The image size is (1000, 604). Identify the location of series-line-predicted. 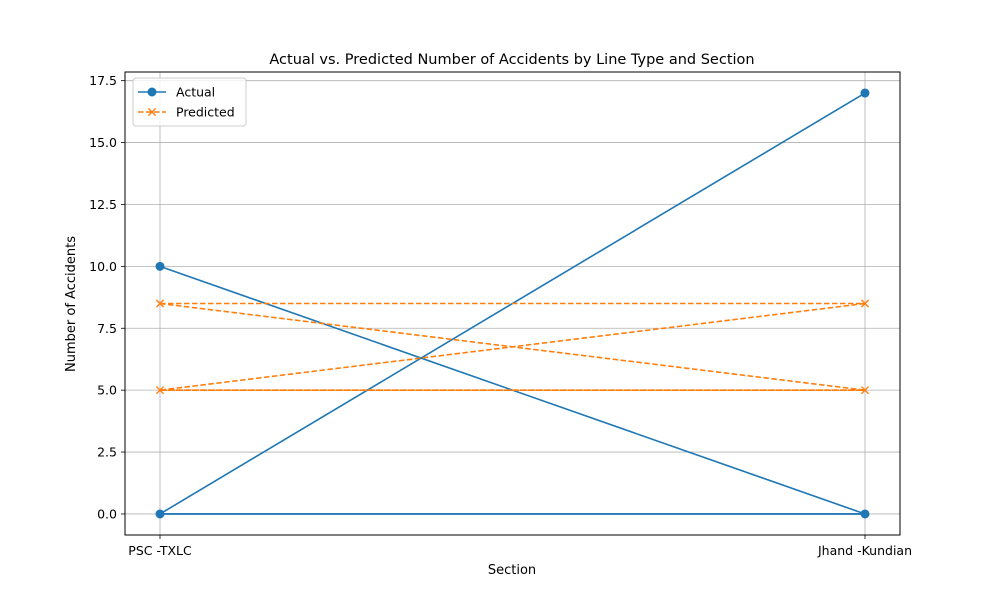
(512, 346).